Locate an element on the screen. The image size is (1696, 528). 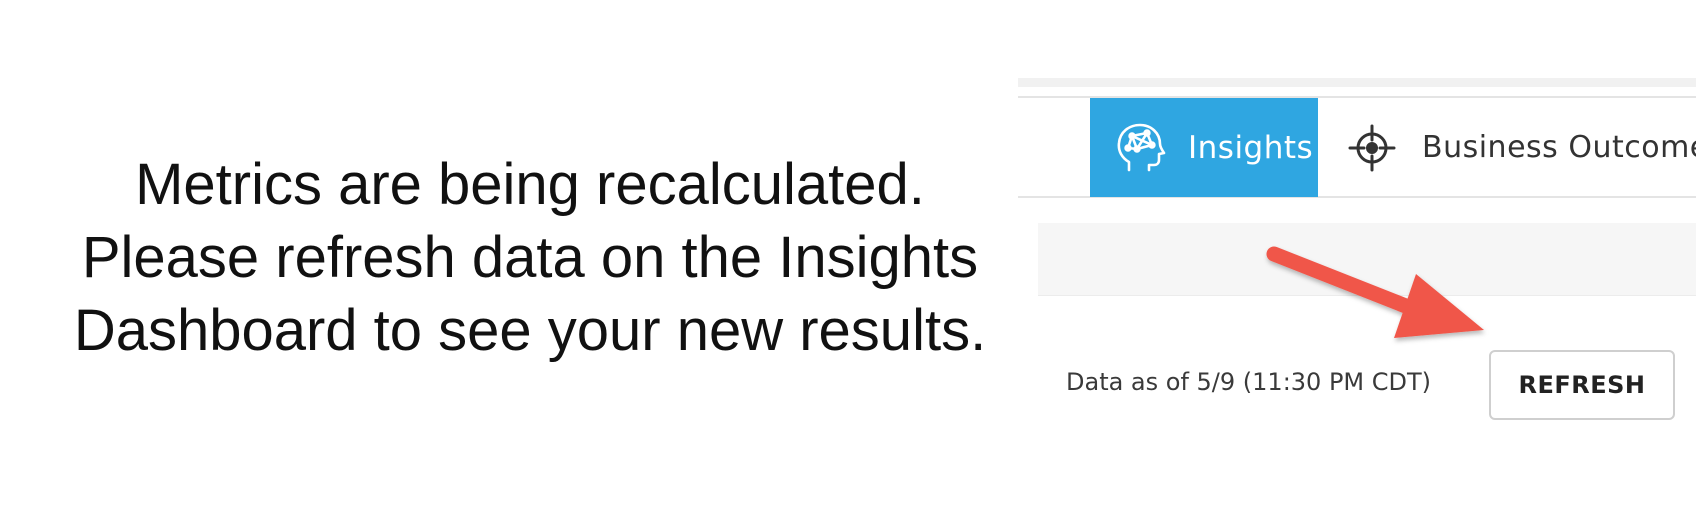
message-line: Dashboard to see your new results. is located at coordinates (530, 330).